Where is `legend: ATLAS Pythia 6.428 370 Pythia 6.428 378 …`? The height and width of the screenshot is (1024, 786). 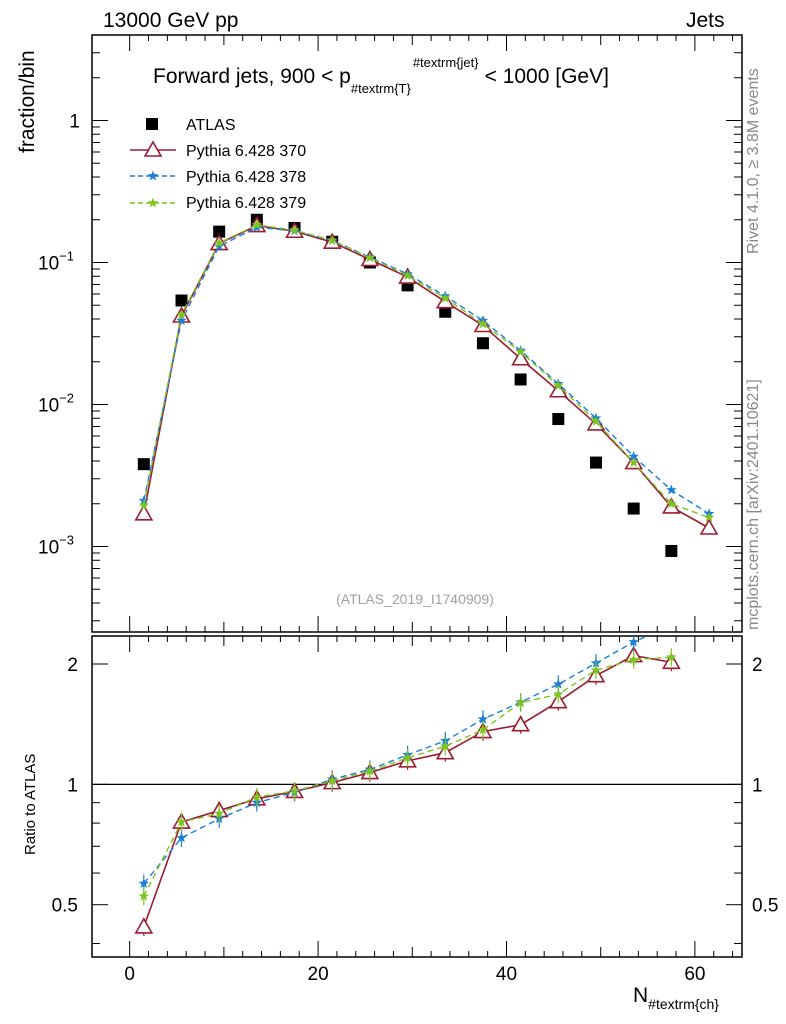 legend: ATLAS Pythia 6.428 370 Pythia 6.428 378 … is located at coordinates (218, 164).